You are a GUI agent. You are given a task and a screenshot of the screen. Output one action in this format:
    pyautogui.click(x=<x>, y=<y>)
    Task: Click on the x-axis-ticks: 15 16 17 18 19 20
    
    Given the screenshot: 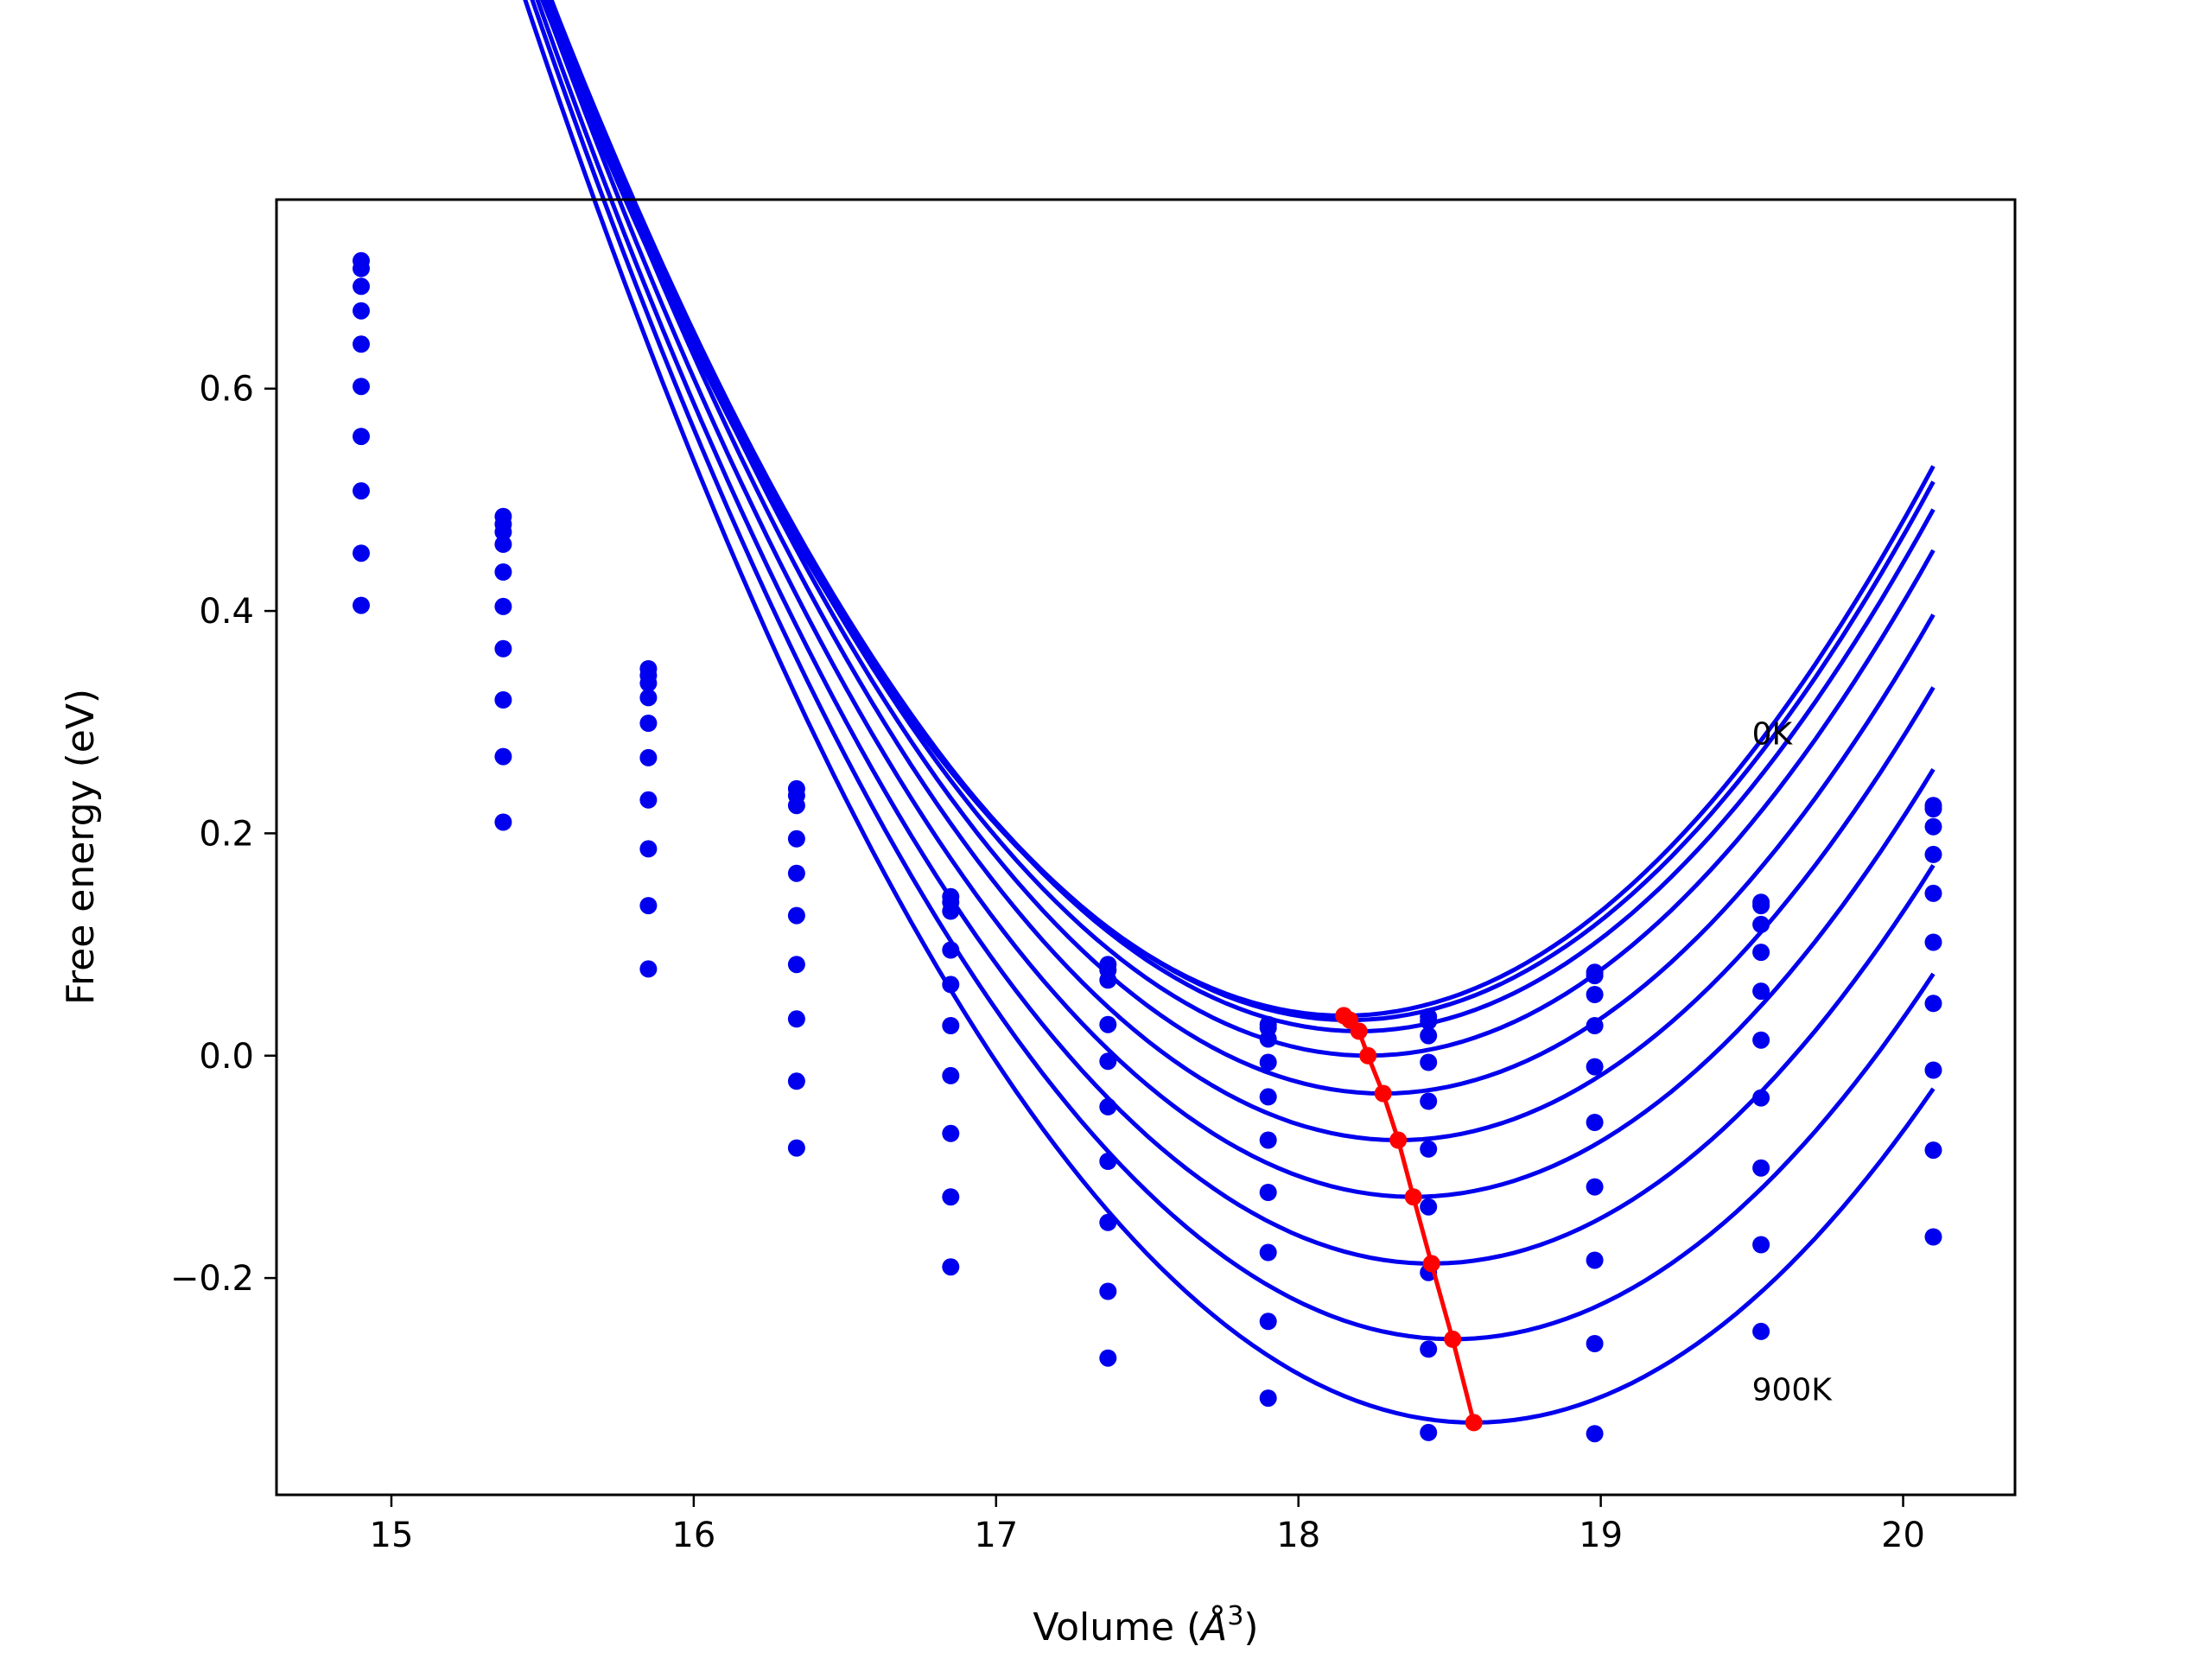 What is the action you would take?
    pyautogui.click(x=1147, y=1525)
    